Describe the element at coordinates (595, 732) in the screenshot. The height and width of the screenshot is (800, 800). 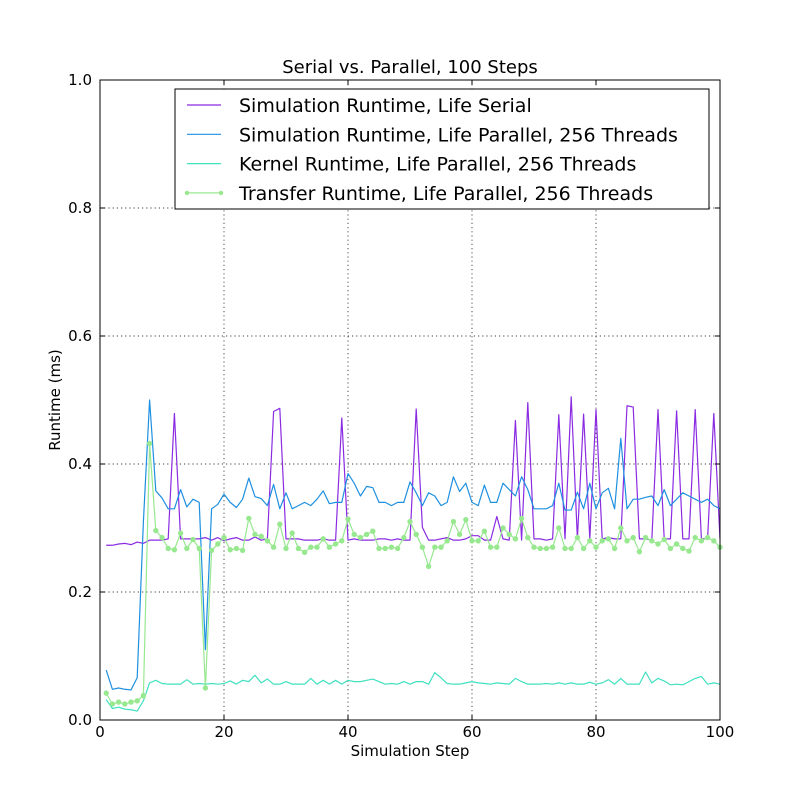
I see `x-tick-label: 80` at that location.